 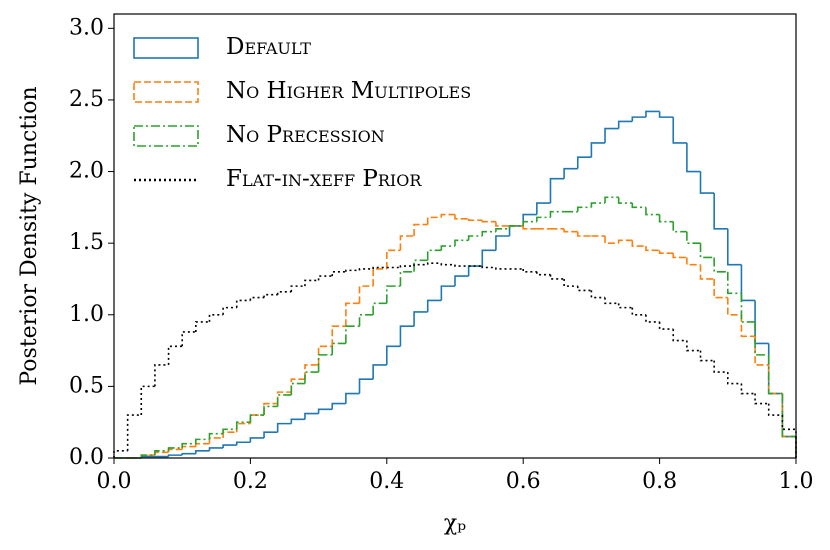 What do you see at coordinates (305, 135) in the screenshot?
I see `legend-label: No Precession` at bounding box center [305, 135].